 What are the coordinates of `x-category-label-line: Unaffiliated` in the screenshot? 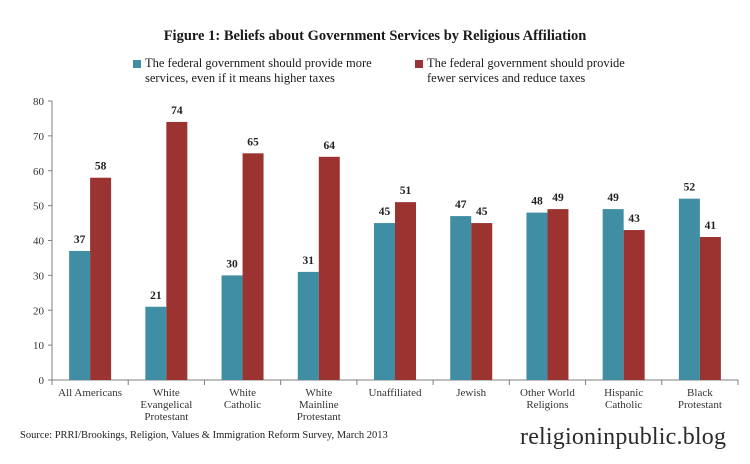 It's located at (395, 393).